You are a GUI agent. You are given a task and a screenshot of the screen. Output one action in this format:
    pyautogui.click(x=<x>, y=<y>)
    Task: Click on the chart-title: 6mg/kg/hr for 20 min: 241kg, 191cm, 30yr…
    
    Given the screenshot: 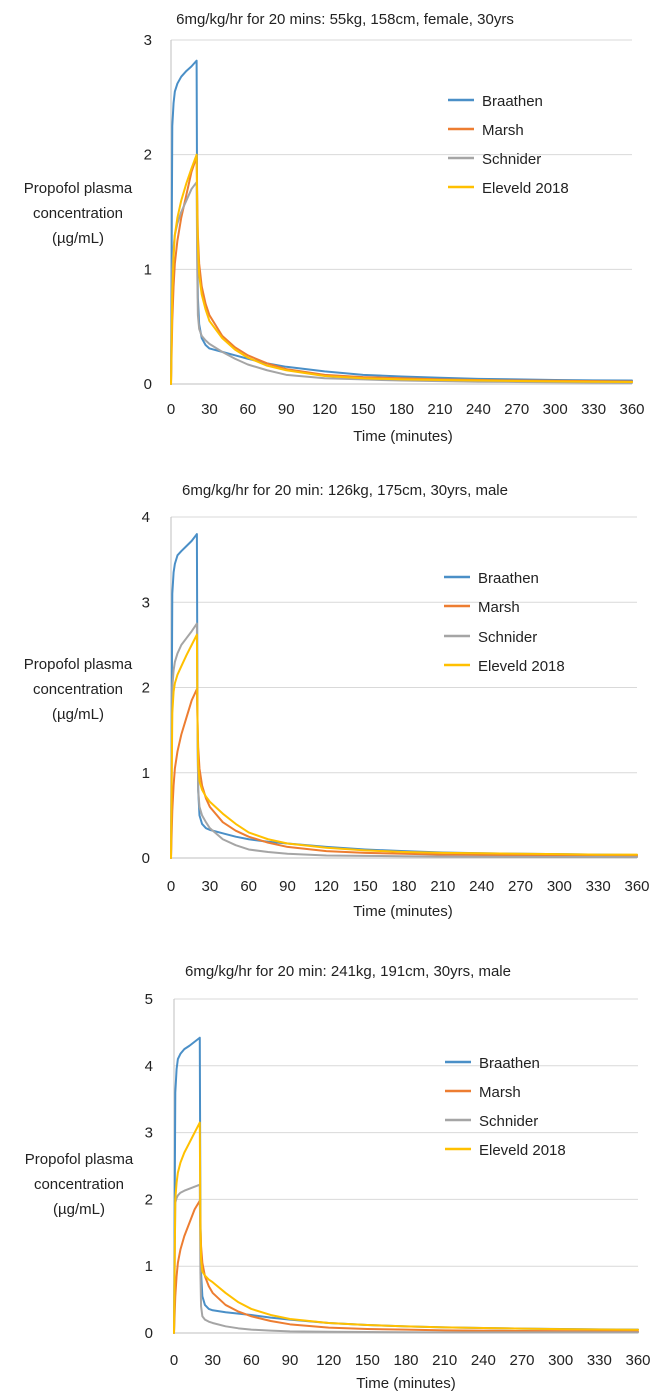 What is the action you would take?
    pyautogui.click(x=348, y=971)
    